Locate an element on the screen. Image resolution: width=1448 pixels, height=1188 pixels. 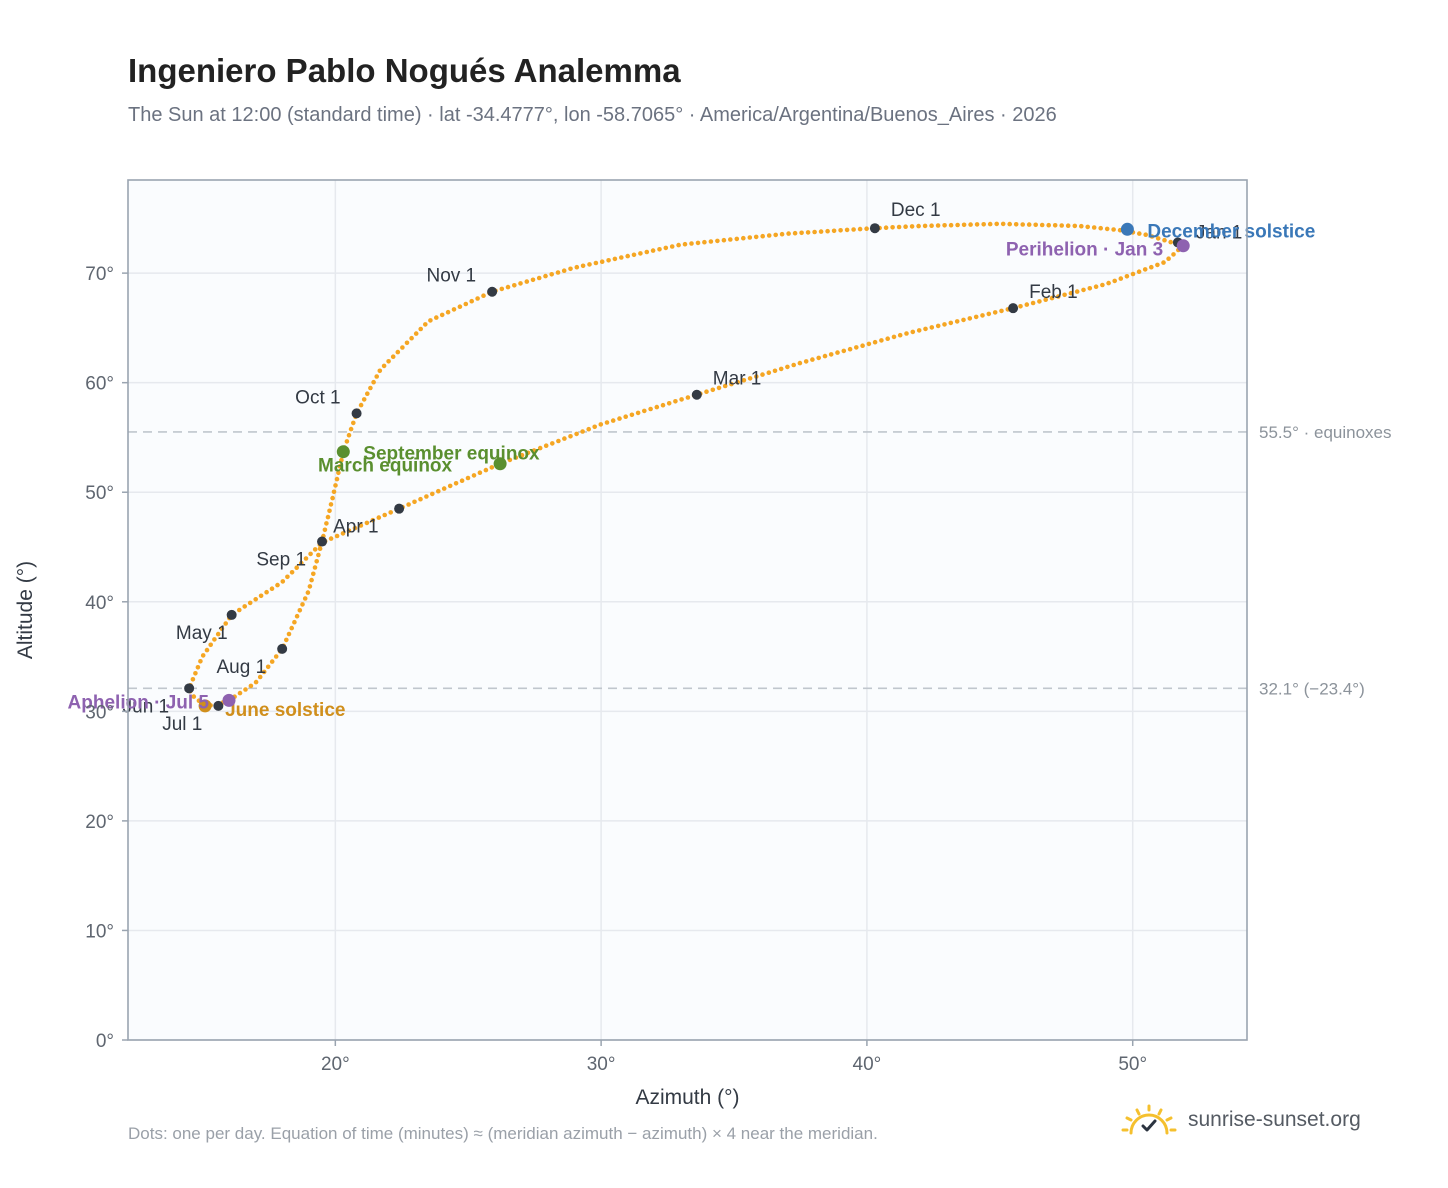
month-label: Dec 1 is located at coordinates (916, 210).